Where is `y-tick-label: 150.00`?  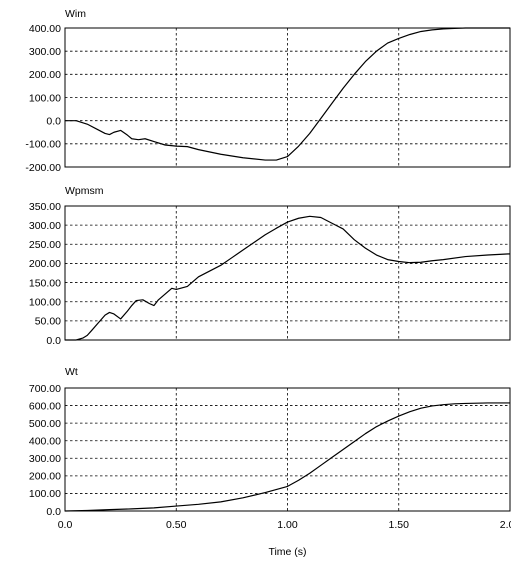
y-tick-label: 150.00 is located at coordinates (45, 283).